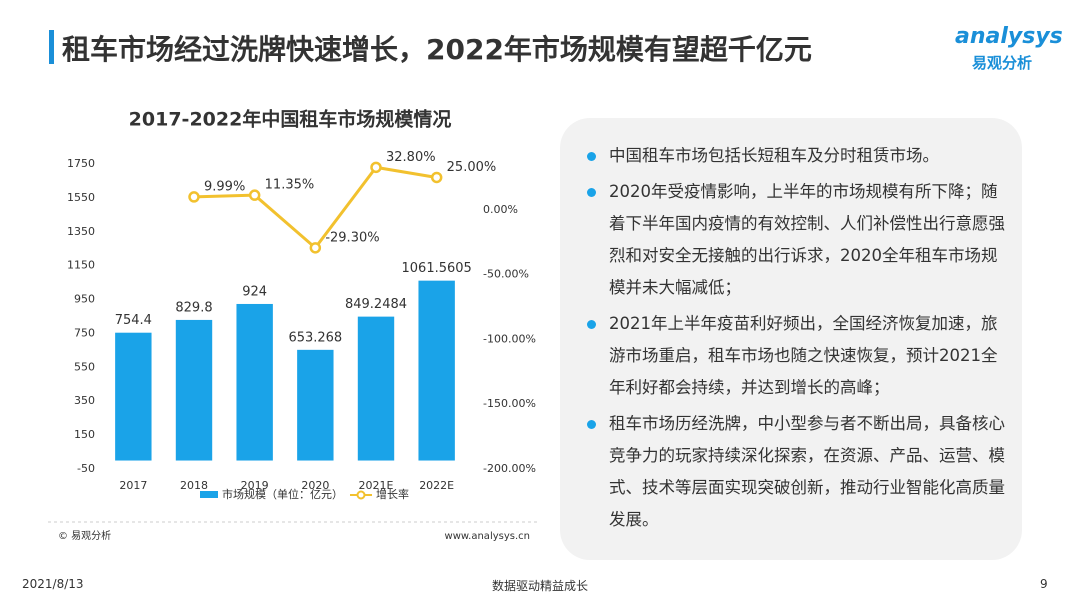 The height and width of the screenshot is (608, 1080). Describe the element at coordinates (506, 274) in the screenshot. I see `y2-tick-label: -50.00%` at that location.